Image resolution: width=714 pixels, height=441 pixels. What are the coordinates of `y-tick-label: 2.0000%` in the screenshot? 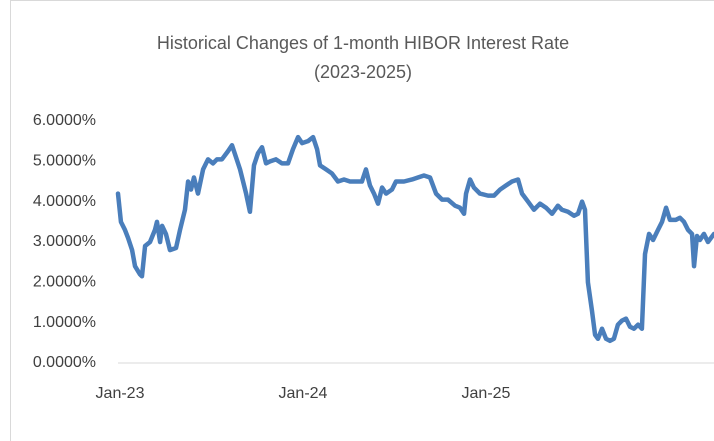 It's located at (64, 282).